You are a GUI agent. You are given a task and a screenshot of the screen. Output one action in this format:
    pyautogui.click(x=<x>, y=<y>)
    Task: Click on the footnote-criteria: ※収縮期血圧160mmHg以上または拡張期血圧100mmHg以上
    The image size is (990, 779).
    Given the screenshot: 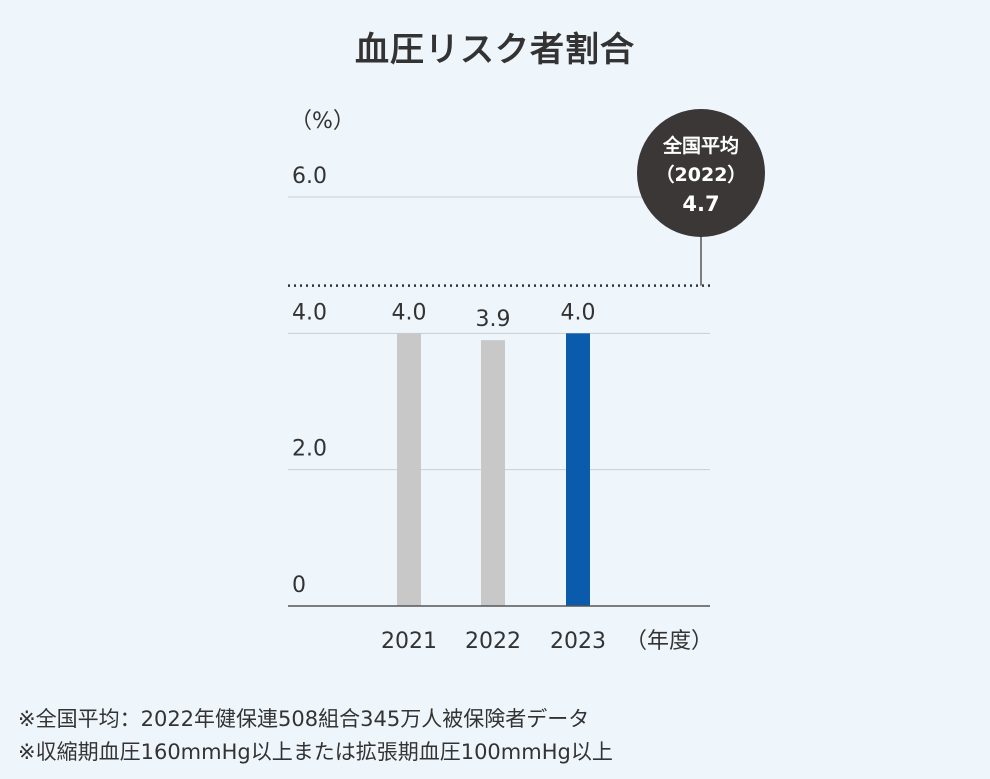 What is the action you would take?
    pyautogui.click(x=315, y=752)
    